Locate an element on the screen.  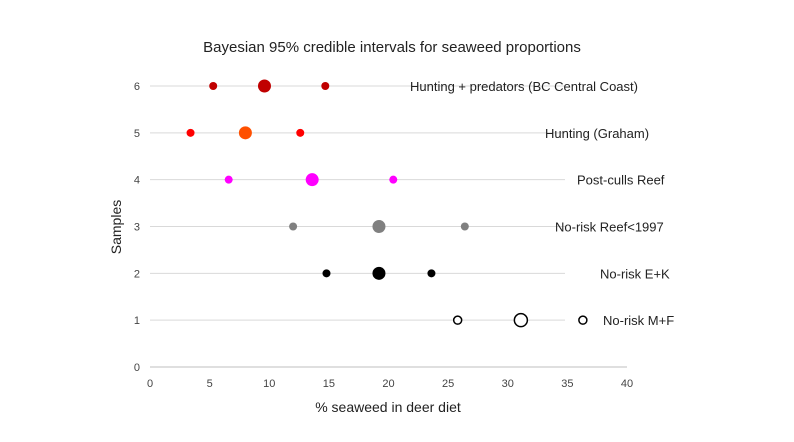
x-tick-label: 30 is located at coordinates (508, 384).